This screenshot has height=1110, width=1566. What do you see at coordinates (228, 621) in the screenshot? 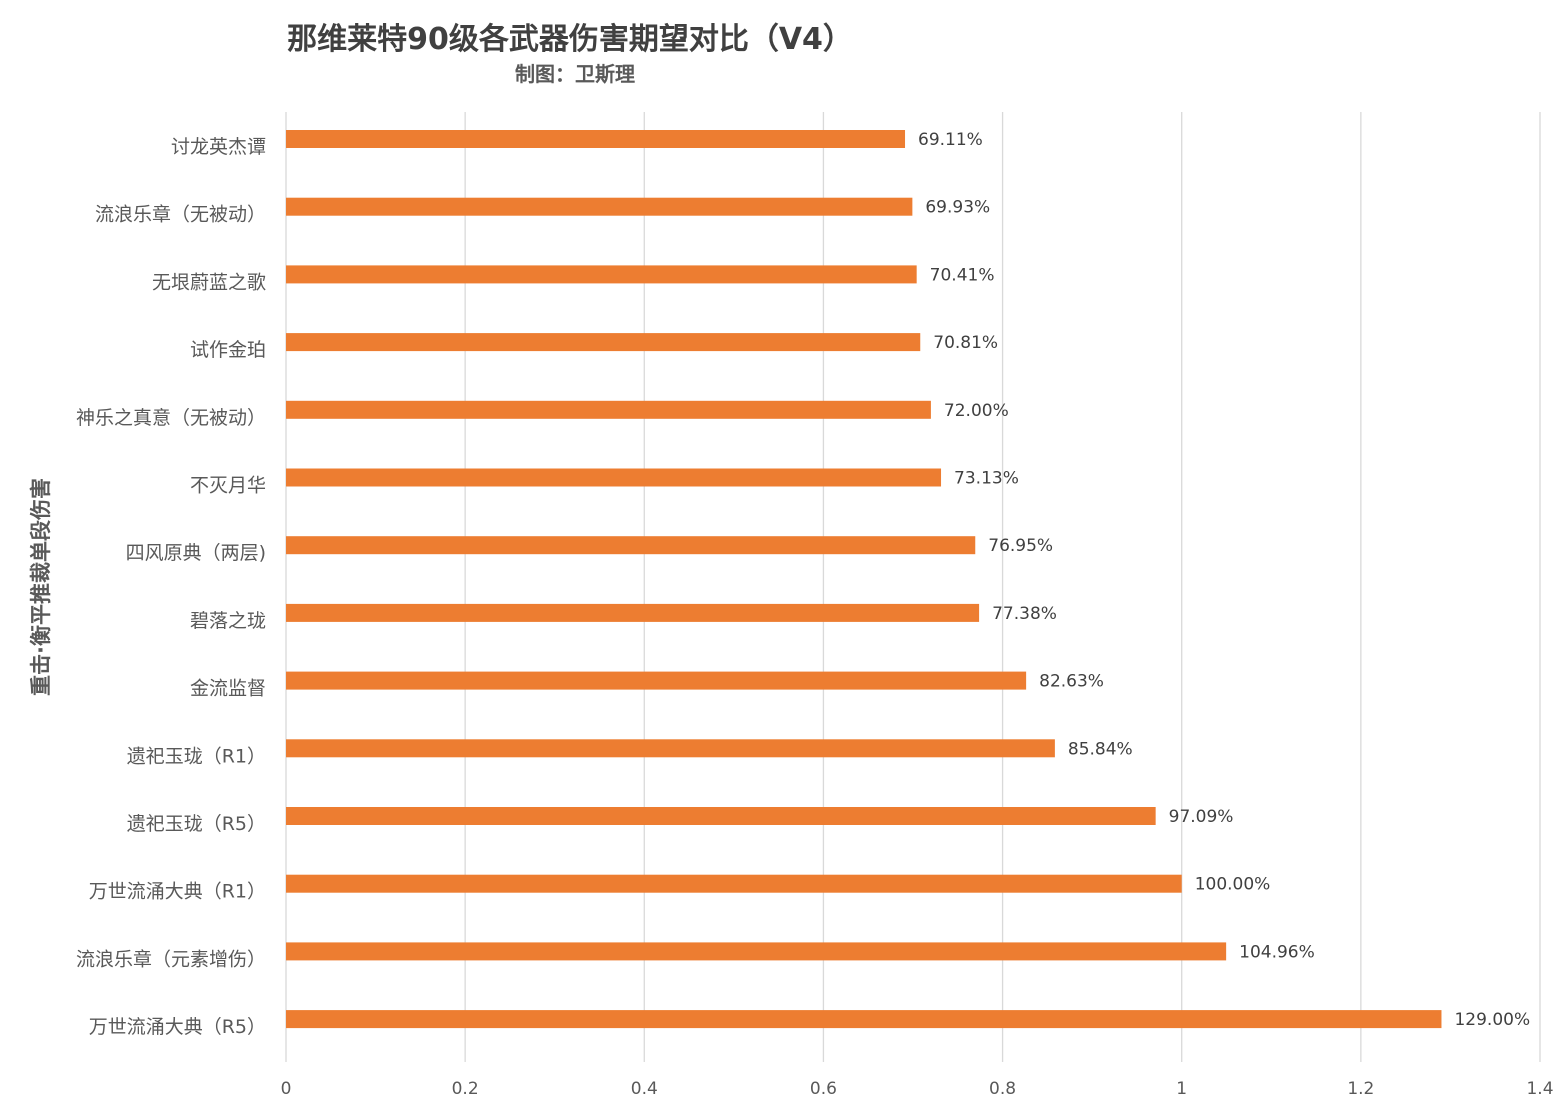
I see `category-label: 碧落之珑` at bounding box center [228, 621].